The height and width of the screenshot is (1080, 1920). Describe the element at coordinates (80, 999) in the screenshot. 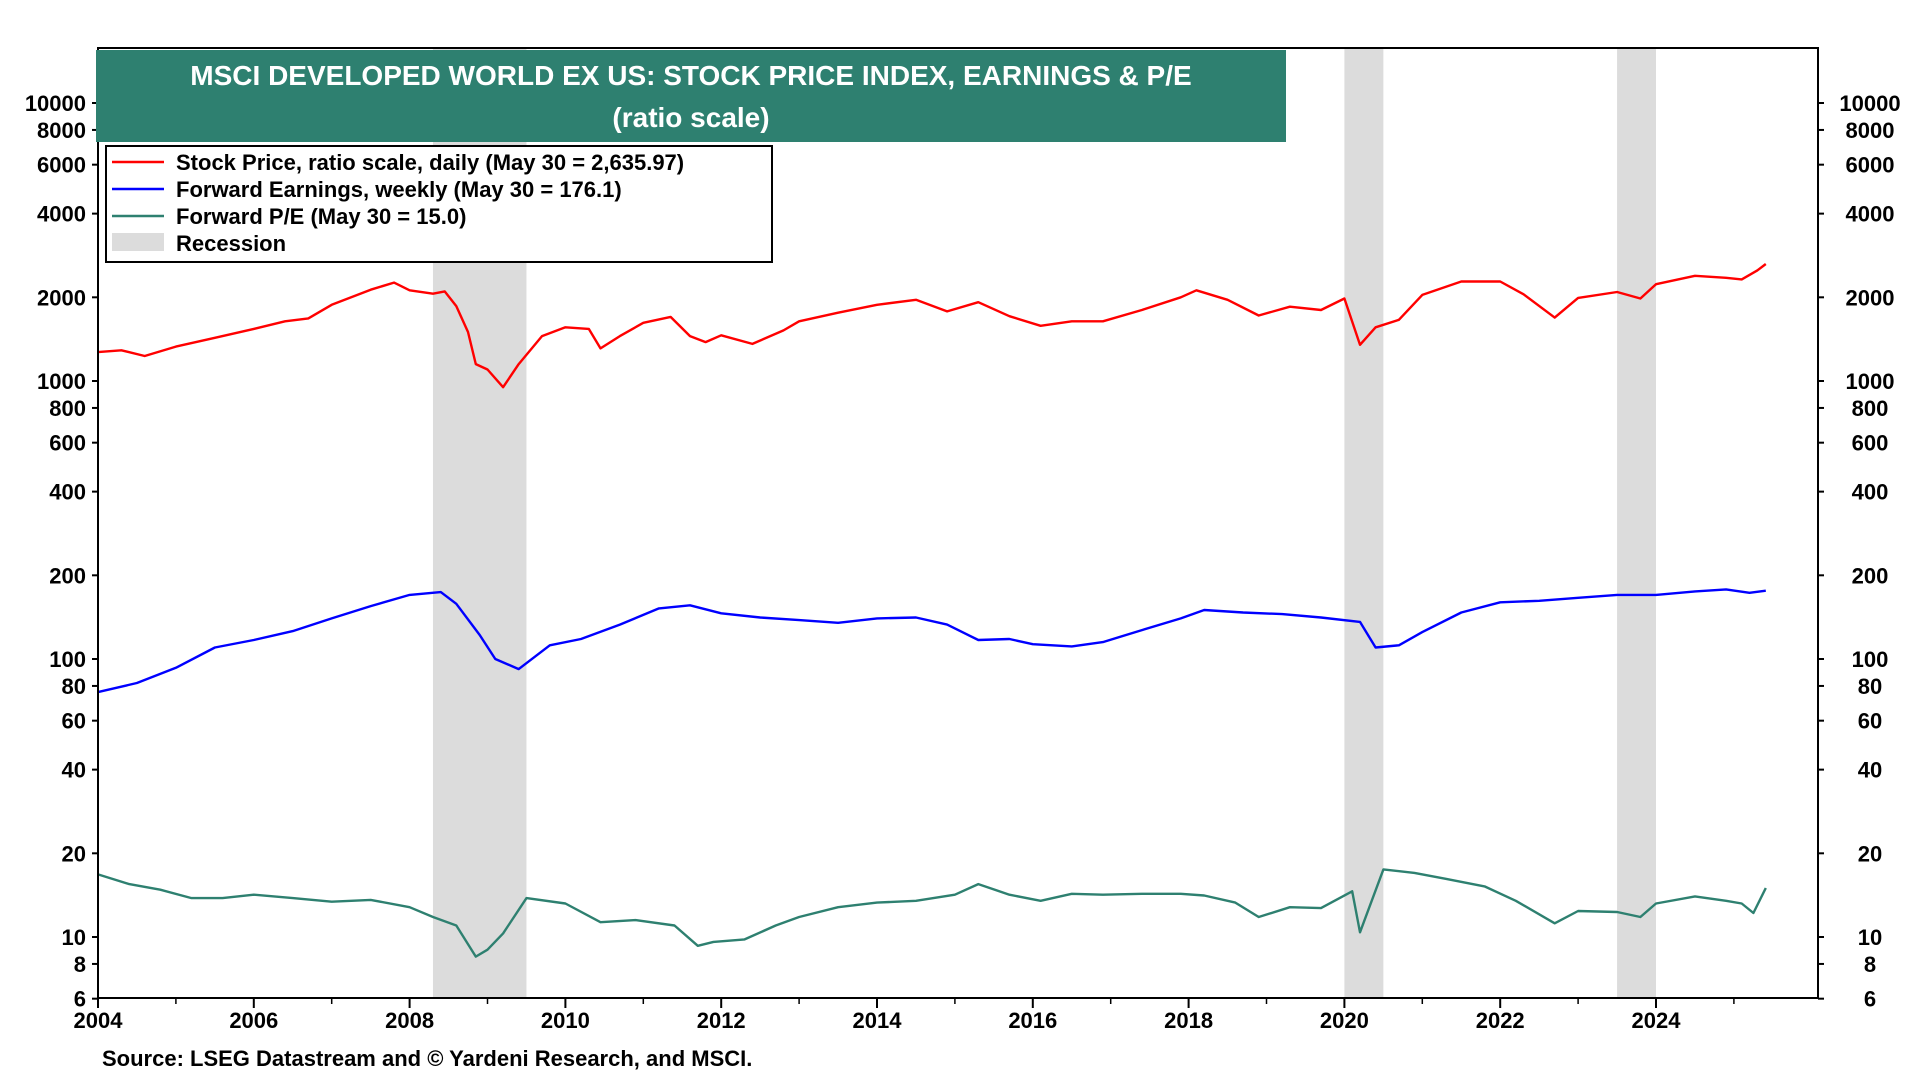

I see `y-tick-label-left-17: 6` at that location.